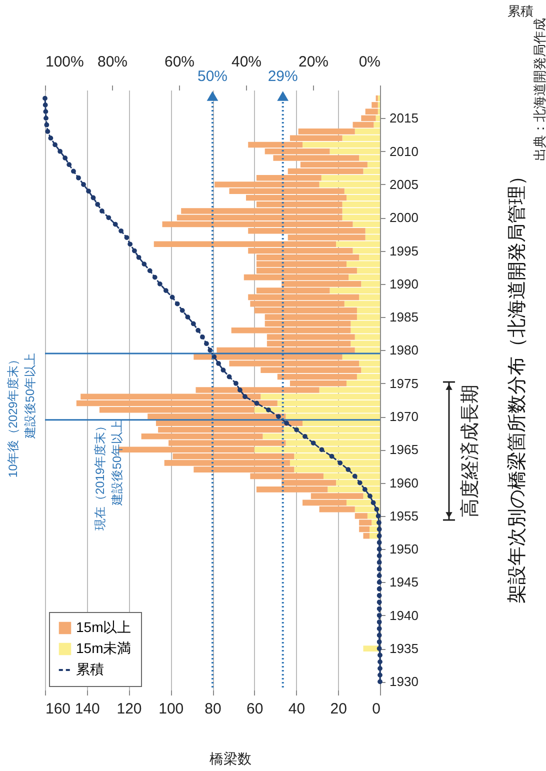 This screenshot has height=771, width=546. What do you see at coordinates (87, 709) in the screenshot?
I see `x-tick-label: 140` at bounding box center [87, 709].